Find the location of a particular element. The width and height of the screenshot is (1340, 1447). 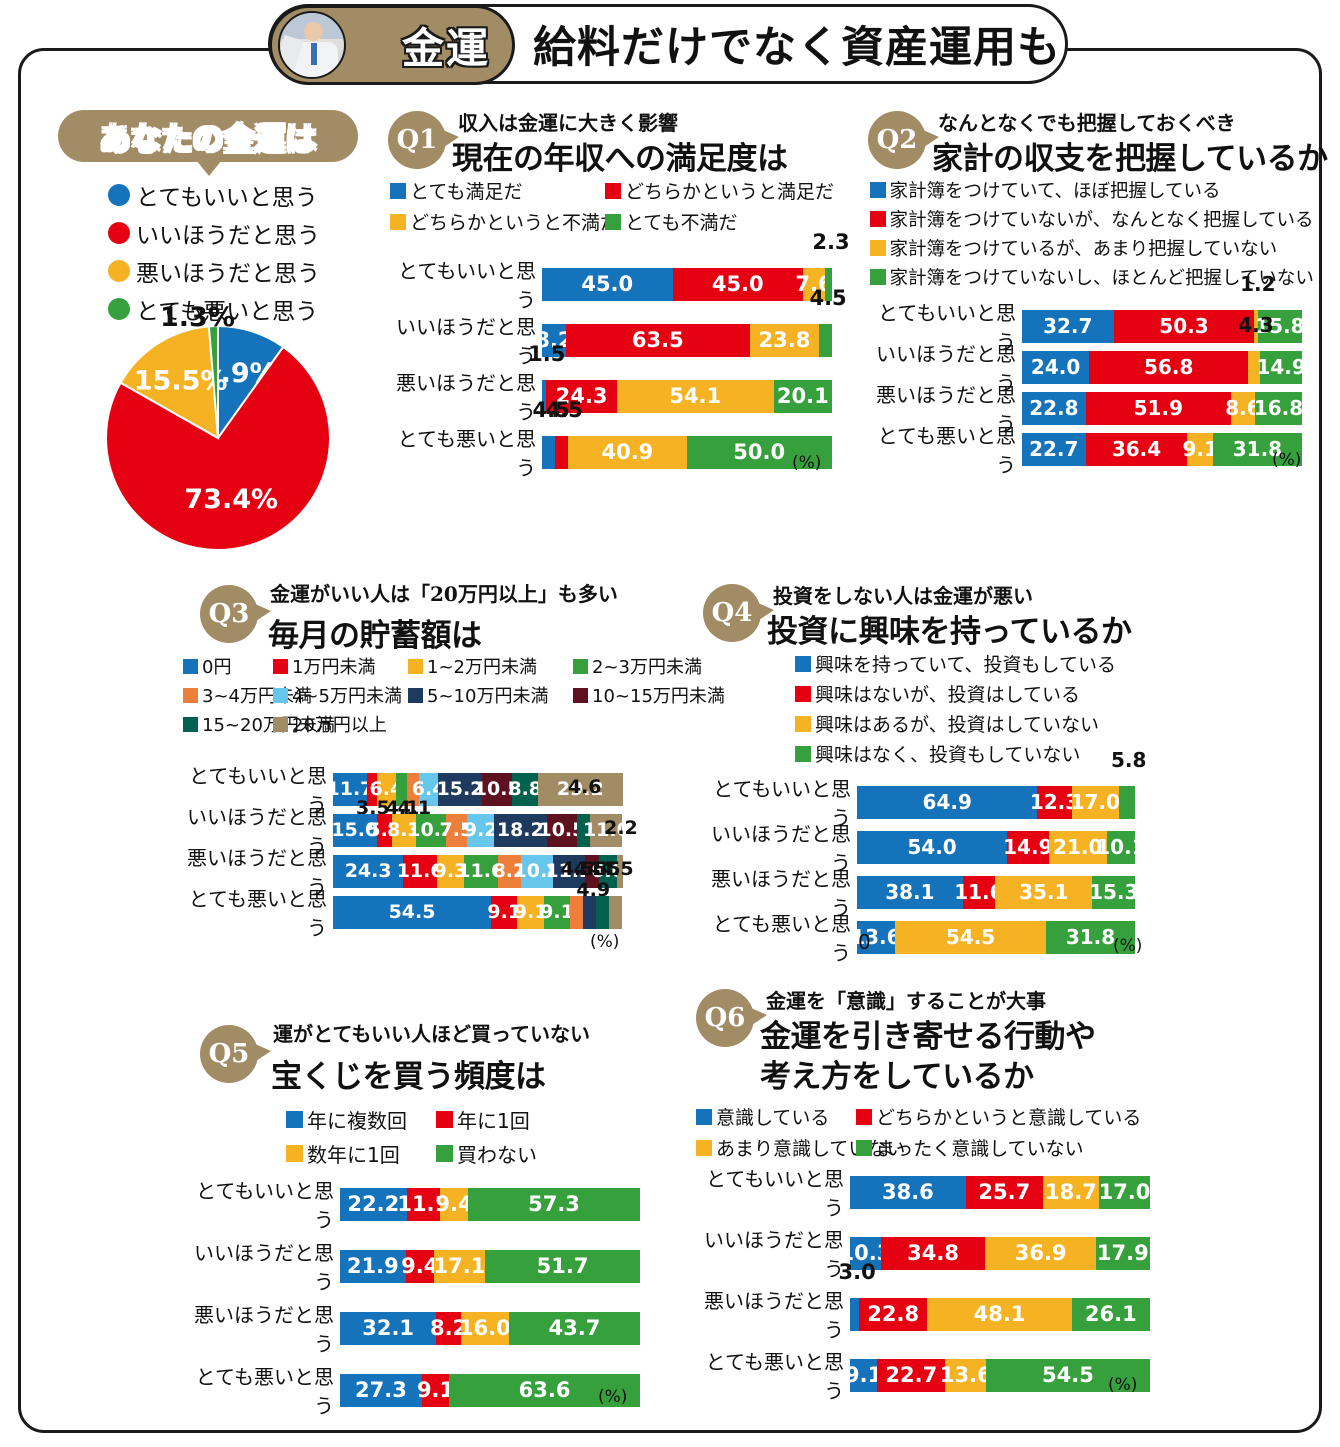

bar-segment-value: 17.9 is located at coordinates (1122, 1252).